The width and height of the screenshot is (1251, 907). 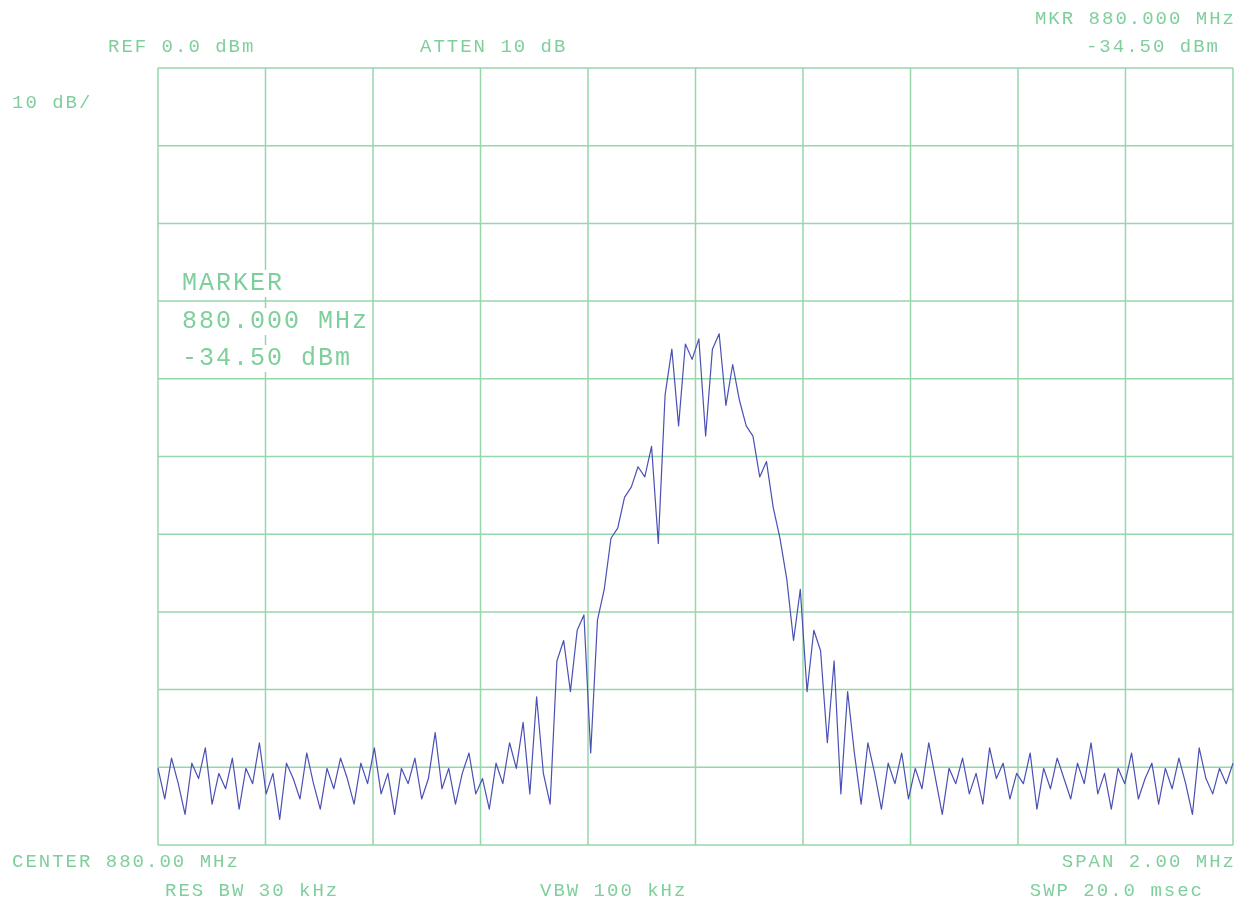 What do you see at coordinates (1148, 862) in the screenshot?
I see `text: SPAN 2.00 MHz` at bounding box center [1148, 862].